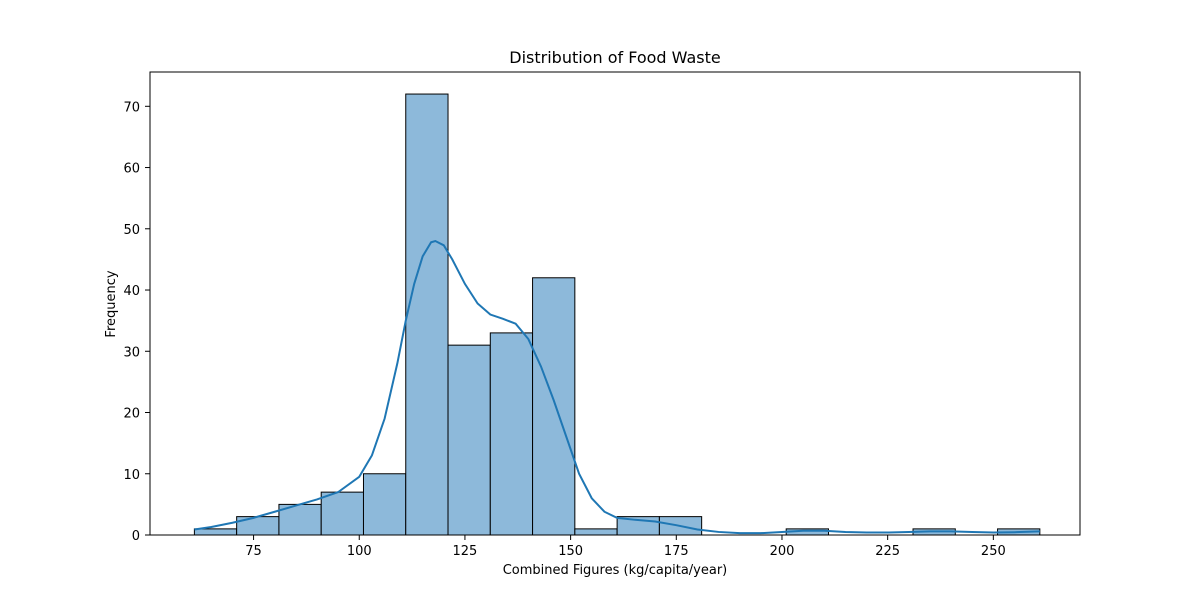 The height and width of the screenshot is (600, 1200). What do you see at coordinates (131, 352) in the screenshot?
I see `y-tick-label: 30` at bounding box center [131, 352].